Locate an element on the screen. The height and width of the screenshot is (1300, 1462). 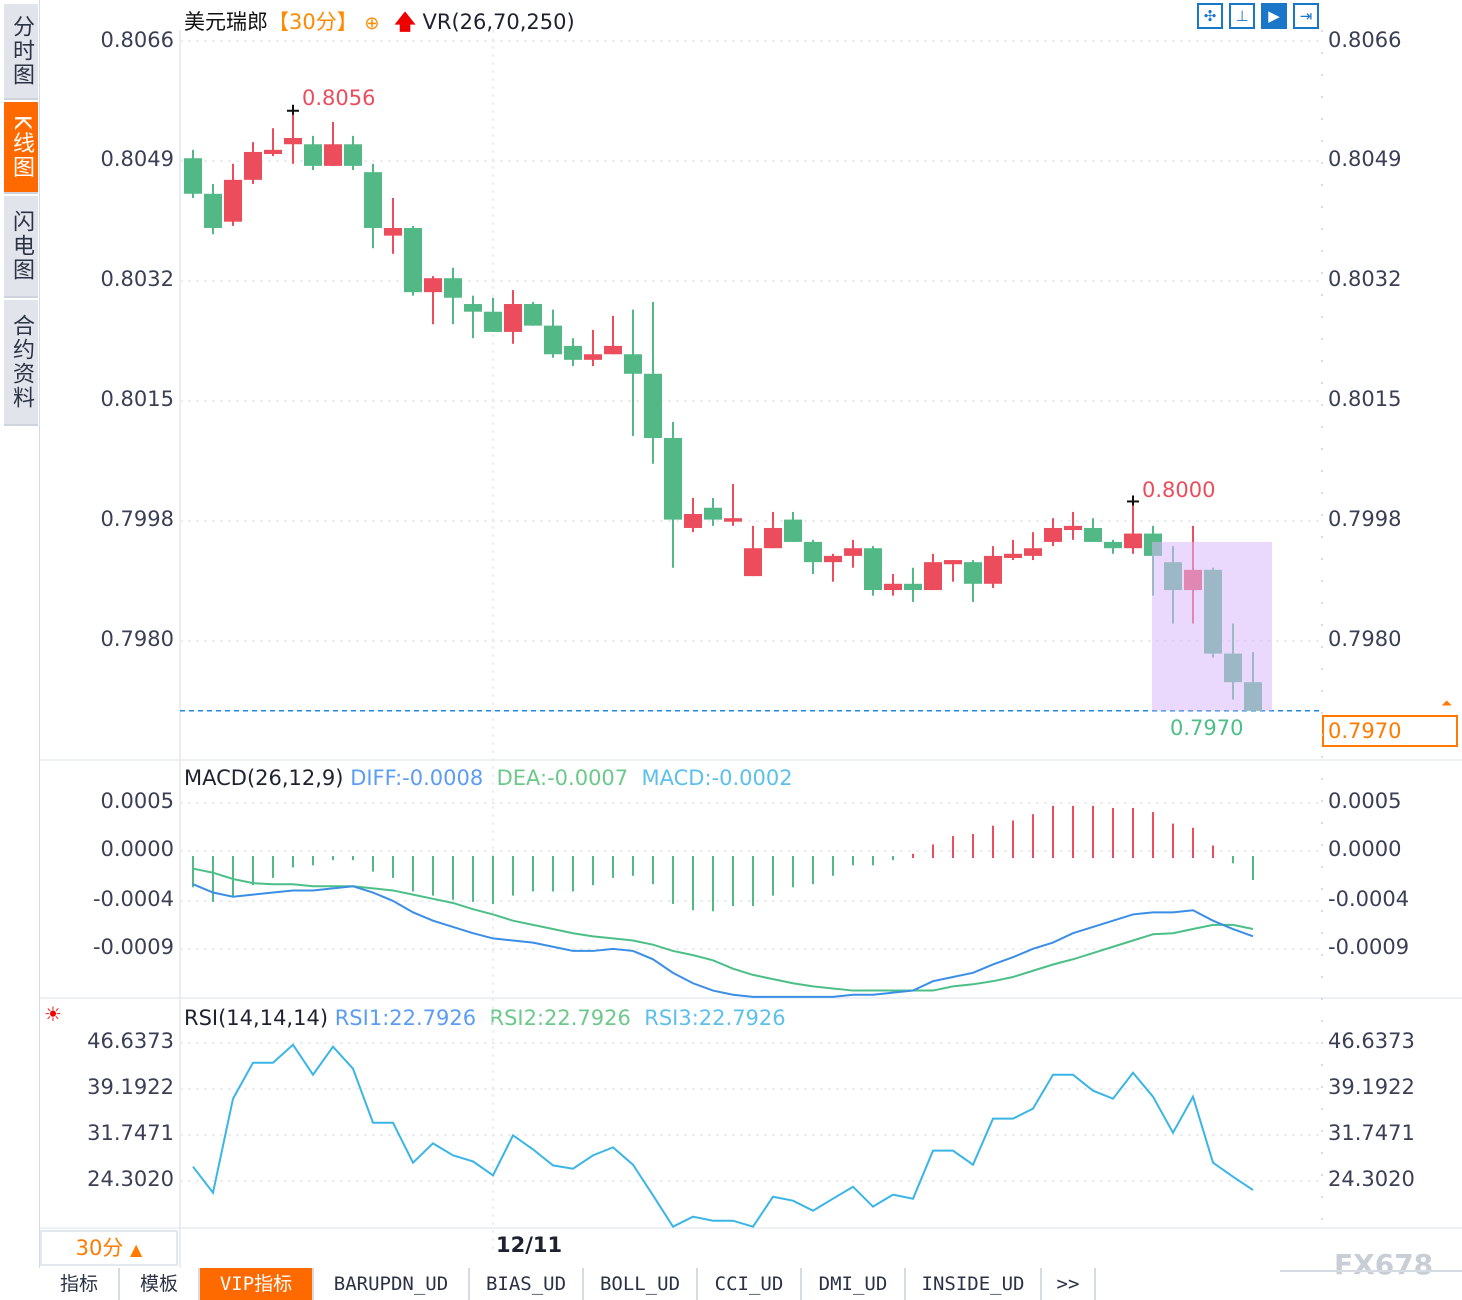
indicator-label: VR(26,70,250) is located at coordinates (498, 22).